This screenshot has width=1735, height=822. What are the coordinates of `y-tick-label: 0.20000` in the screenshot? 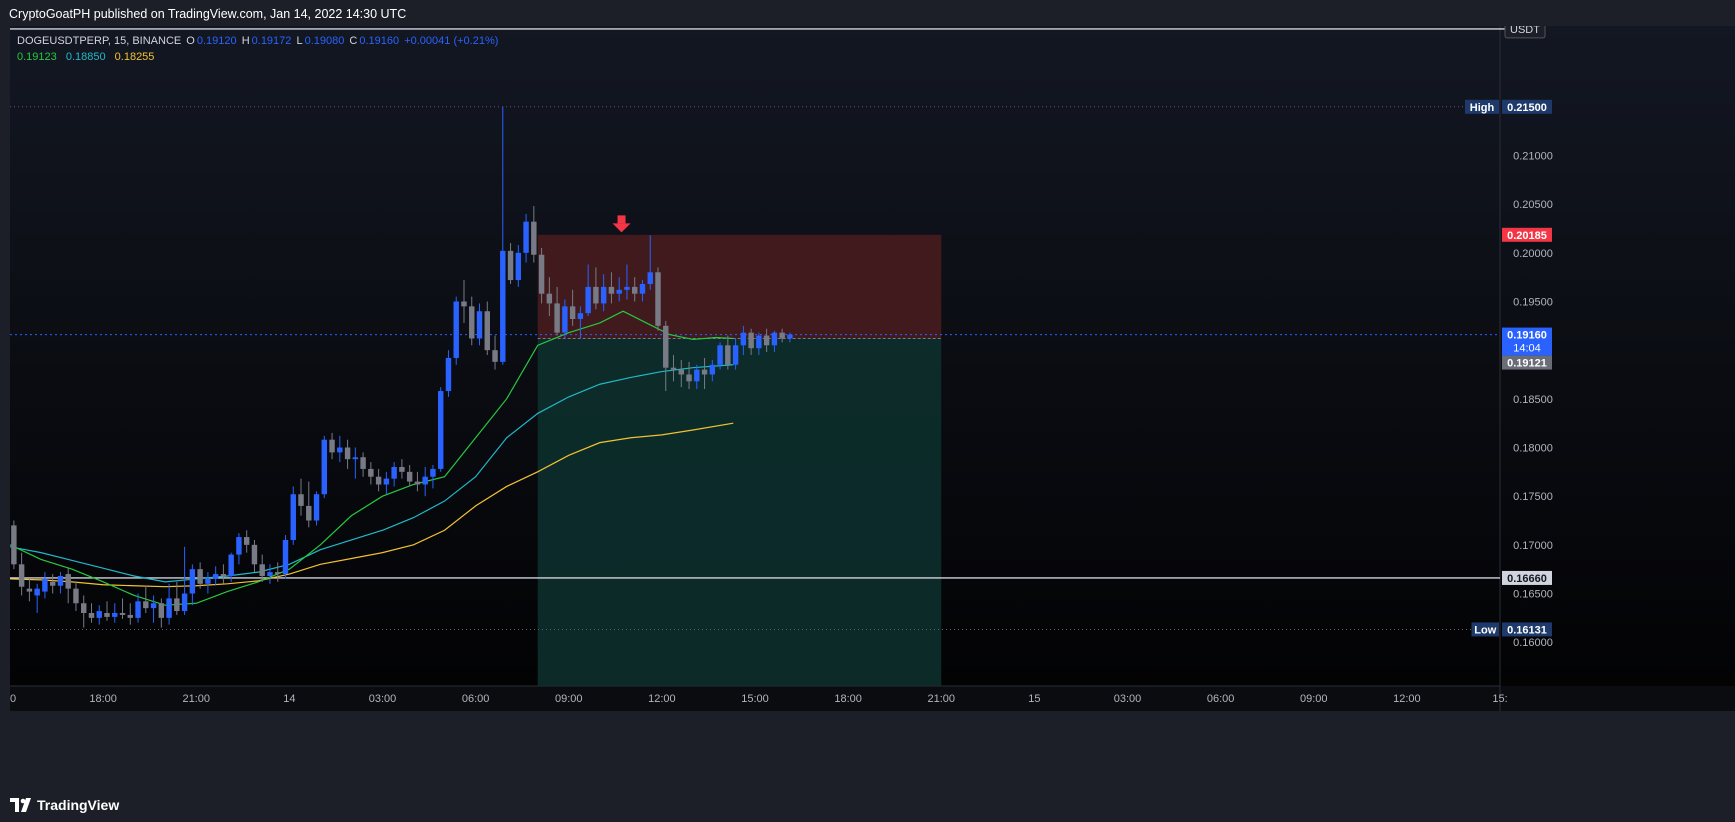 It's located at (1533, 254).